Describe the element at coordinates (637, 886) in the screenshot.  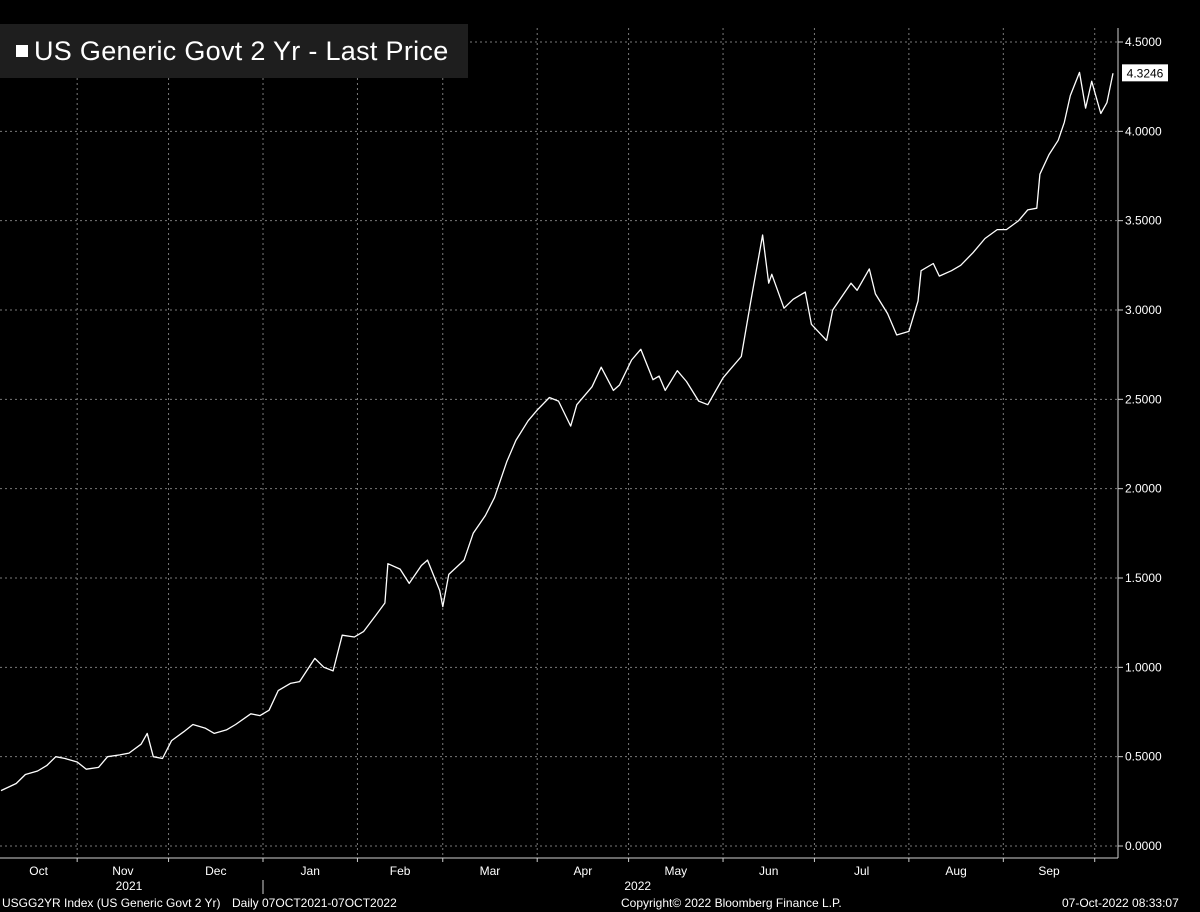
I see `x-year-label: 2022` at that location.